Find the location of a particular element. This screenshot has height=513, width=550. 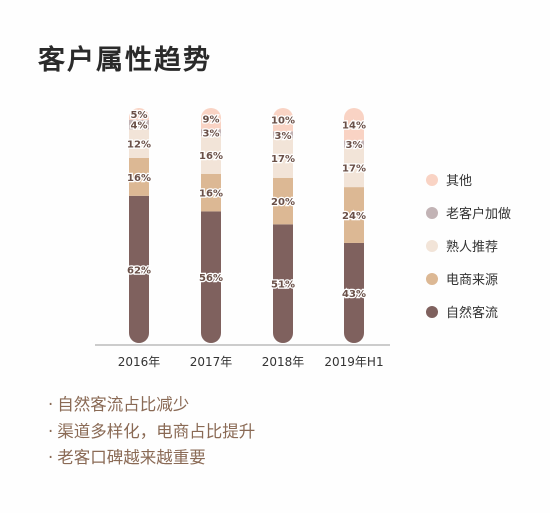

note-item: · 老客口碑越来越重要 is located at coordinates (127, 457).